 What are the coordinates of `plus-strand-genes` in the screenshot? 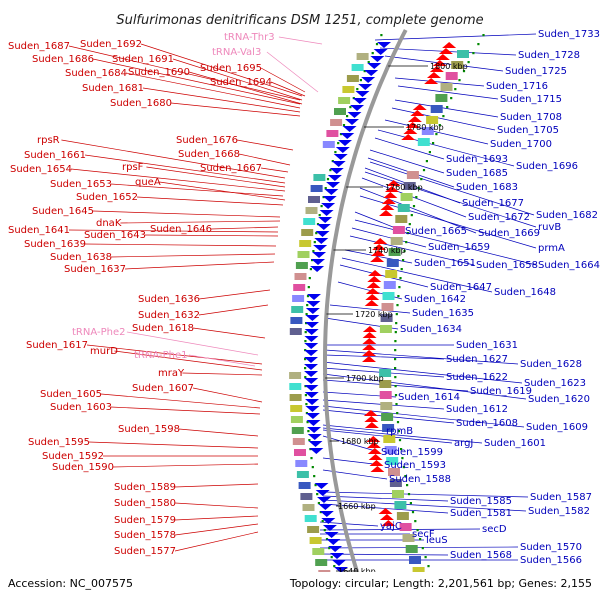 It's located at (409, 284).